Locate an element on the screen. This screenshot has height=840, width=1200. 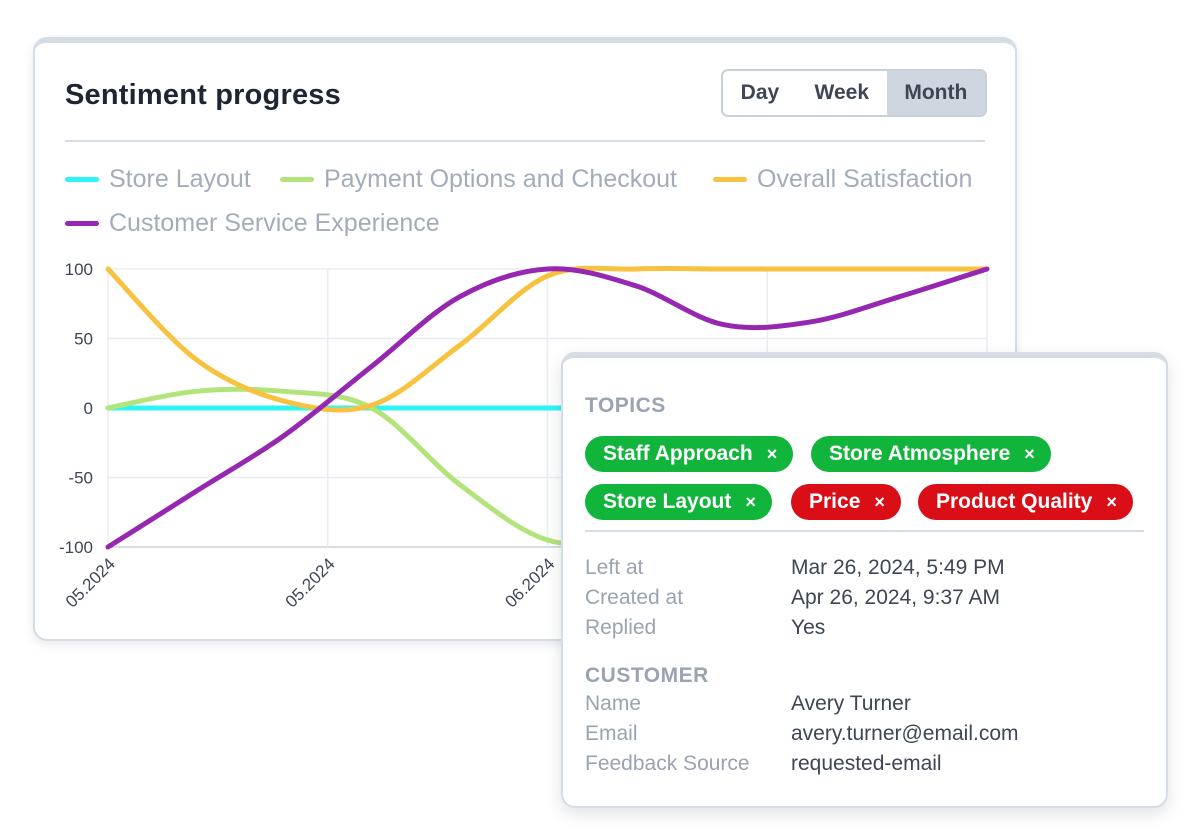
legend-label: Overall Satisfaction is located at coordinates (865, 179).